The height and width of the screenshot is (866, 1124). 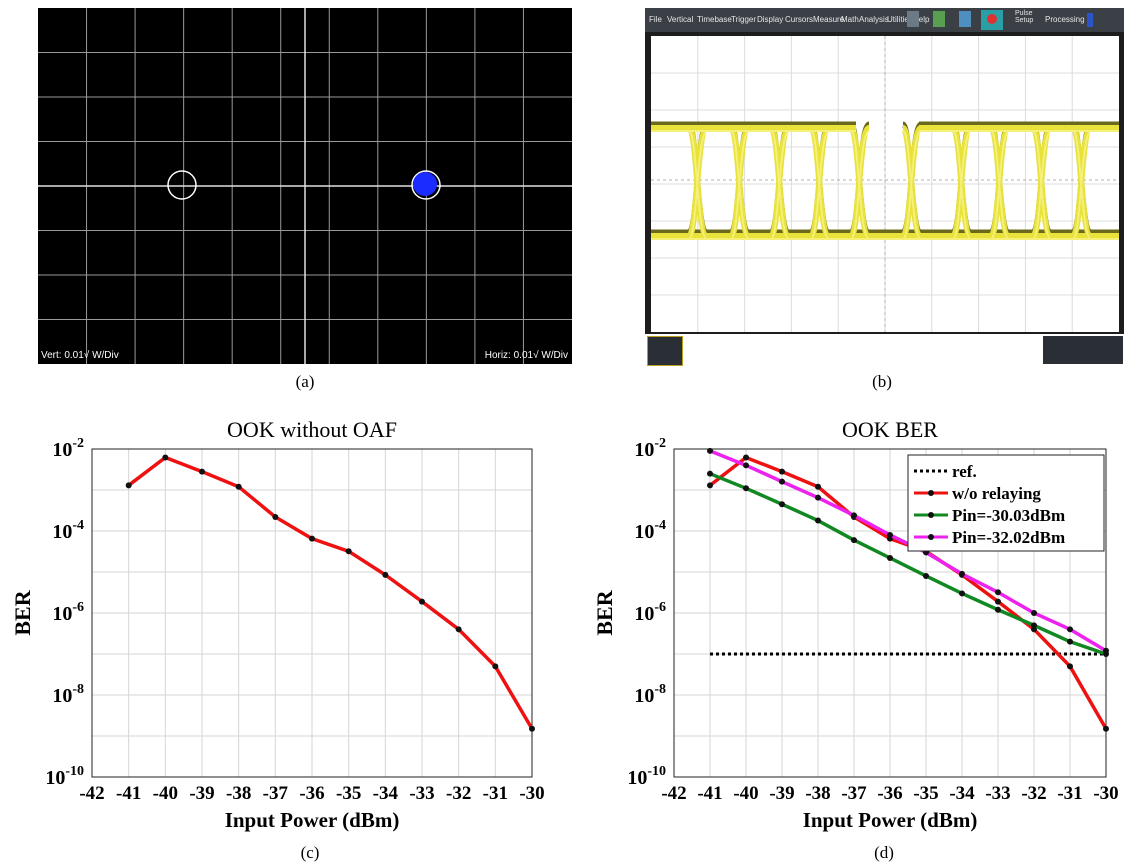 I want to click on legend-label: ref., so click(x=964, y=471).